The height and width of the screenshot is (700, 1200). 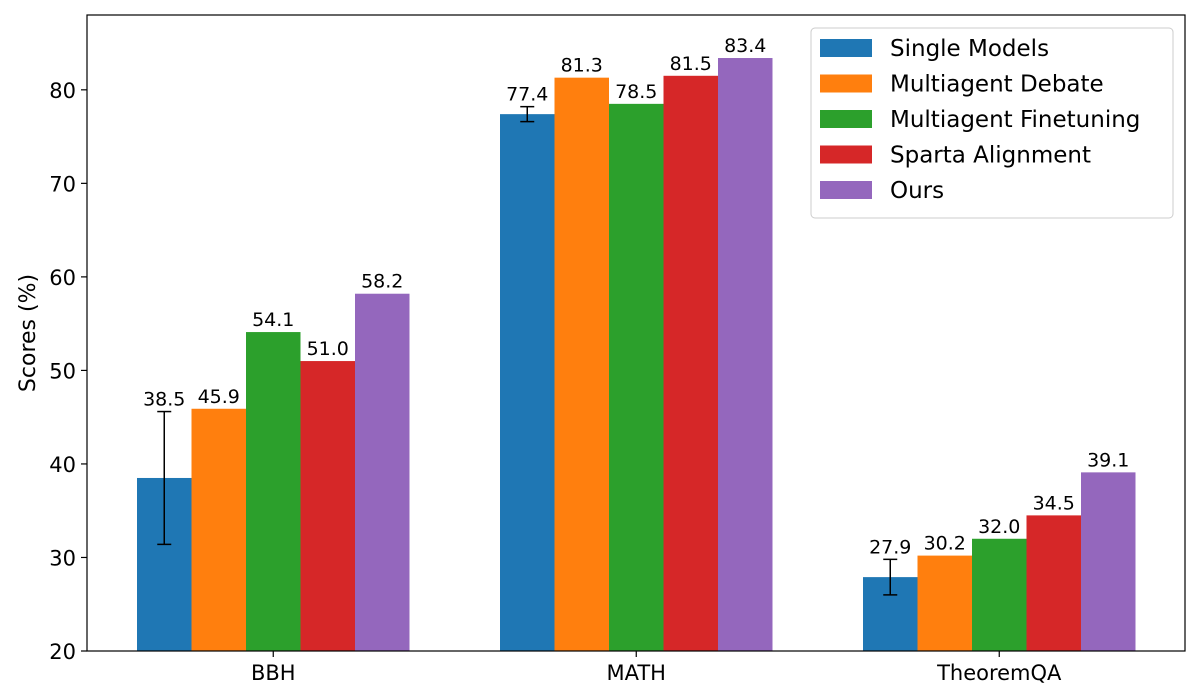 What do you see at coordinates (944, 603) in the screenshot?
I see `bar-theoremqa-multiagent-debate` at bounding box center [944, 603].